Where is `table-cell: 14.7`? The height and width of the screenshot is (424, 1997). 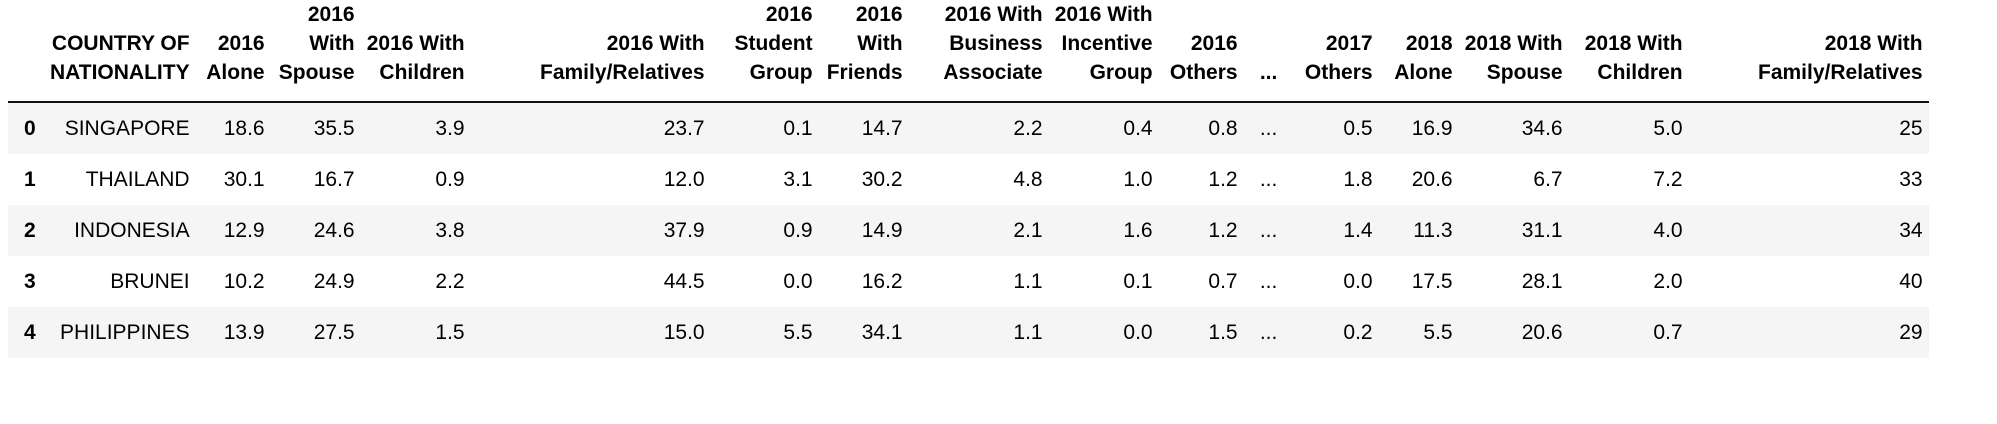
table-cell: 14.7 is located at coordinates (882, 128).